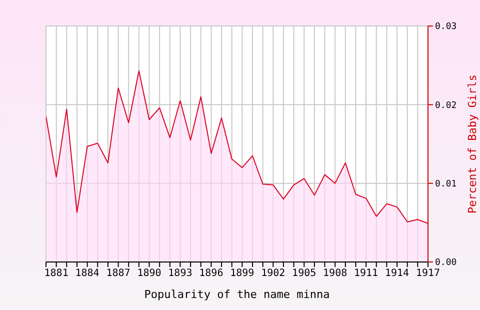  Describe the element at coordinates (56, 274) in the screenshot. I see `x-tick-label: 1881` at that location.